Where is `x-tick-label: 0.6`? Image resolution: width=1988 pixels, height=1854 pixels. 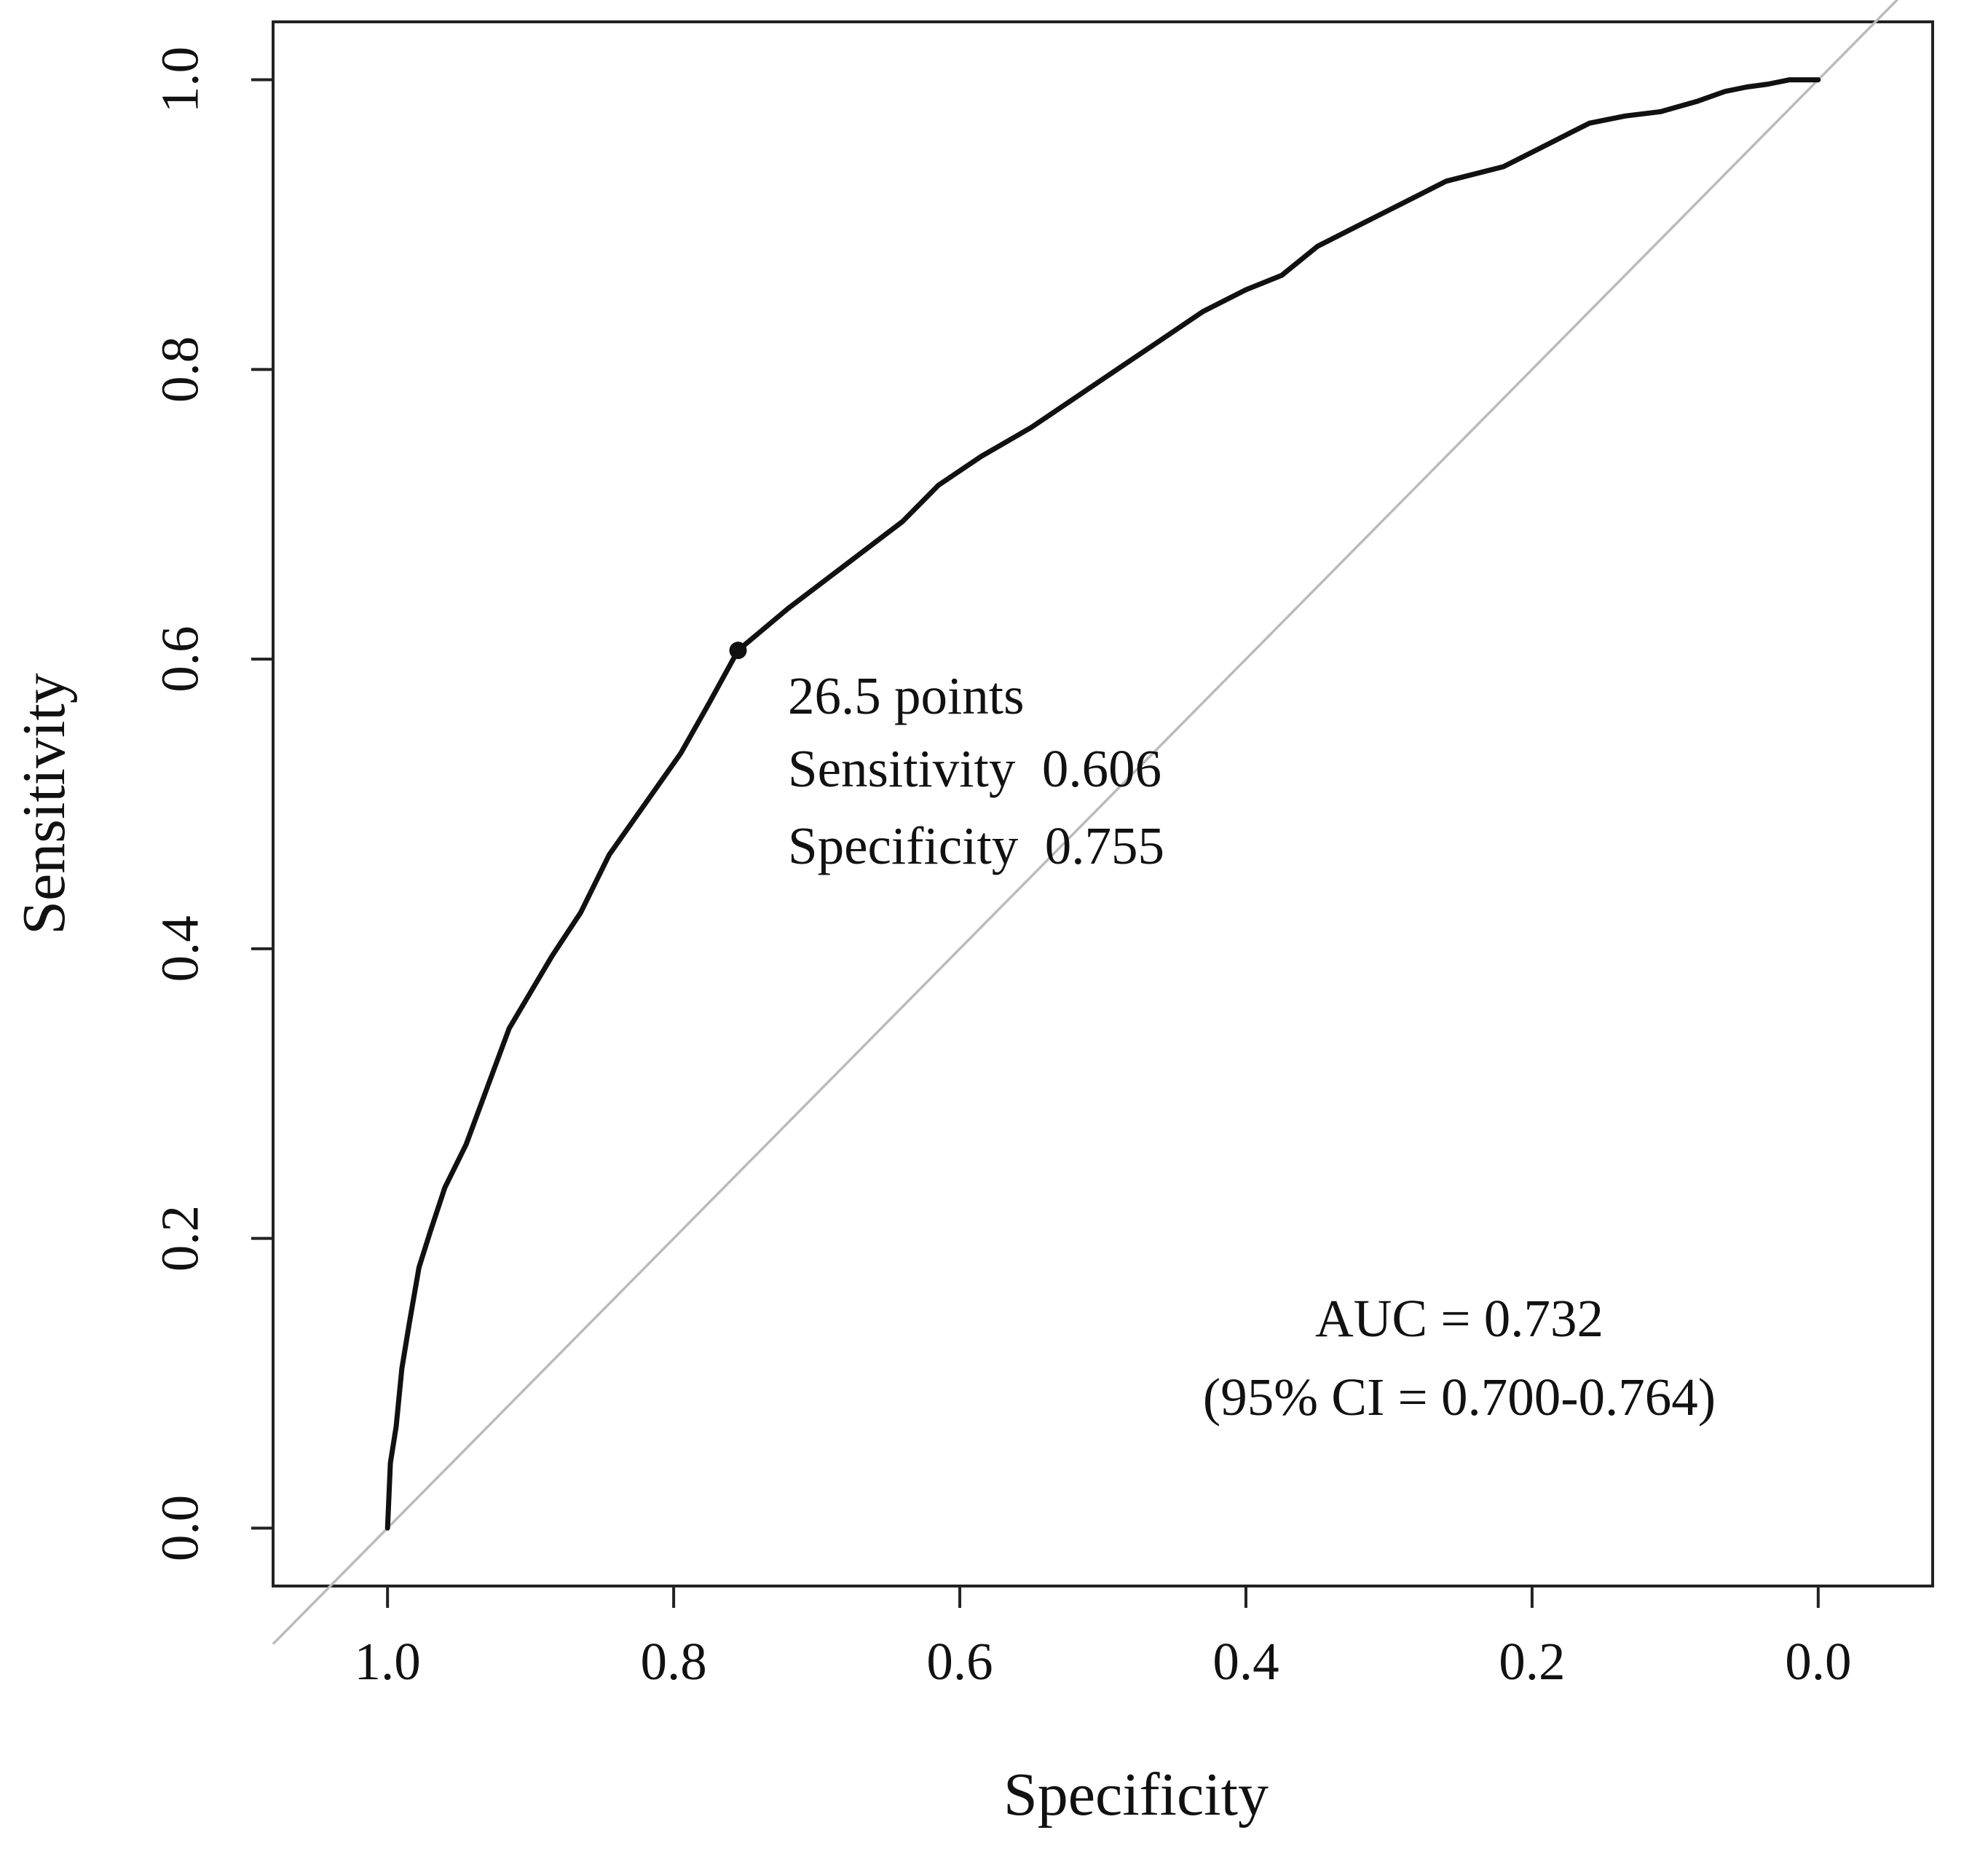
x-tick-label: 0.6 is located at coordinates (959, 1661).